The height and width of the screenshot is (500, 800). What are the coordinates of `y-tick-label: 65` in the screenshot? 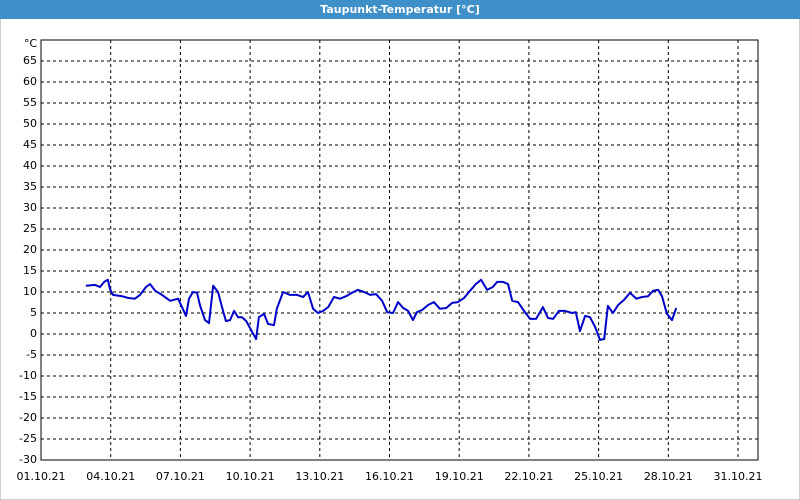 It's located at (30, 60).